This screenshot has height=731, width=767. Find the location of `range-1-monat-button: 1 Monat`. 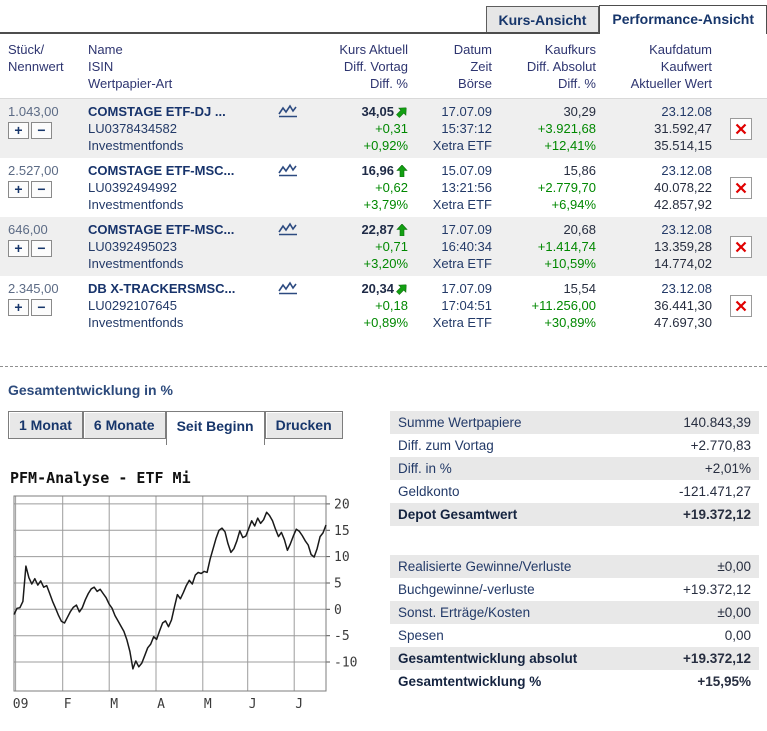

range-1-monat-button: 1 Monat is located at coordinates (45, 425).